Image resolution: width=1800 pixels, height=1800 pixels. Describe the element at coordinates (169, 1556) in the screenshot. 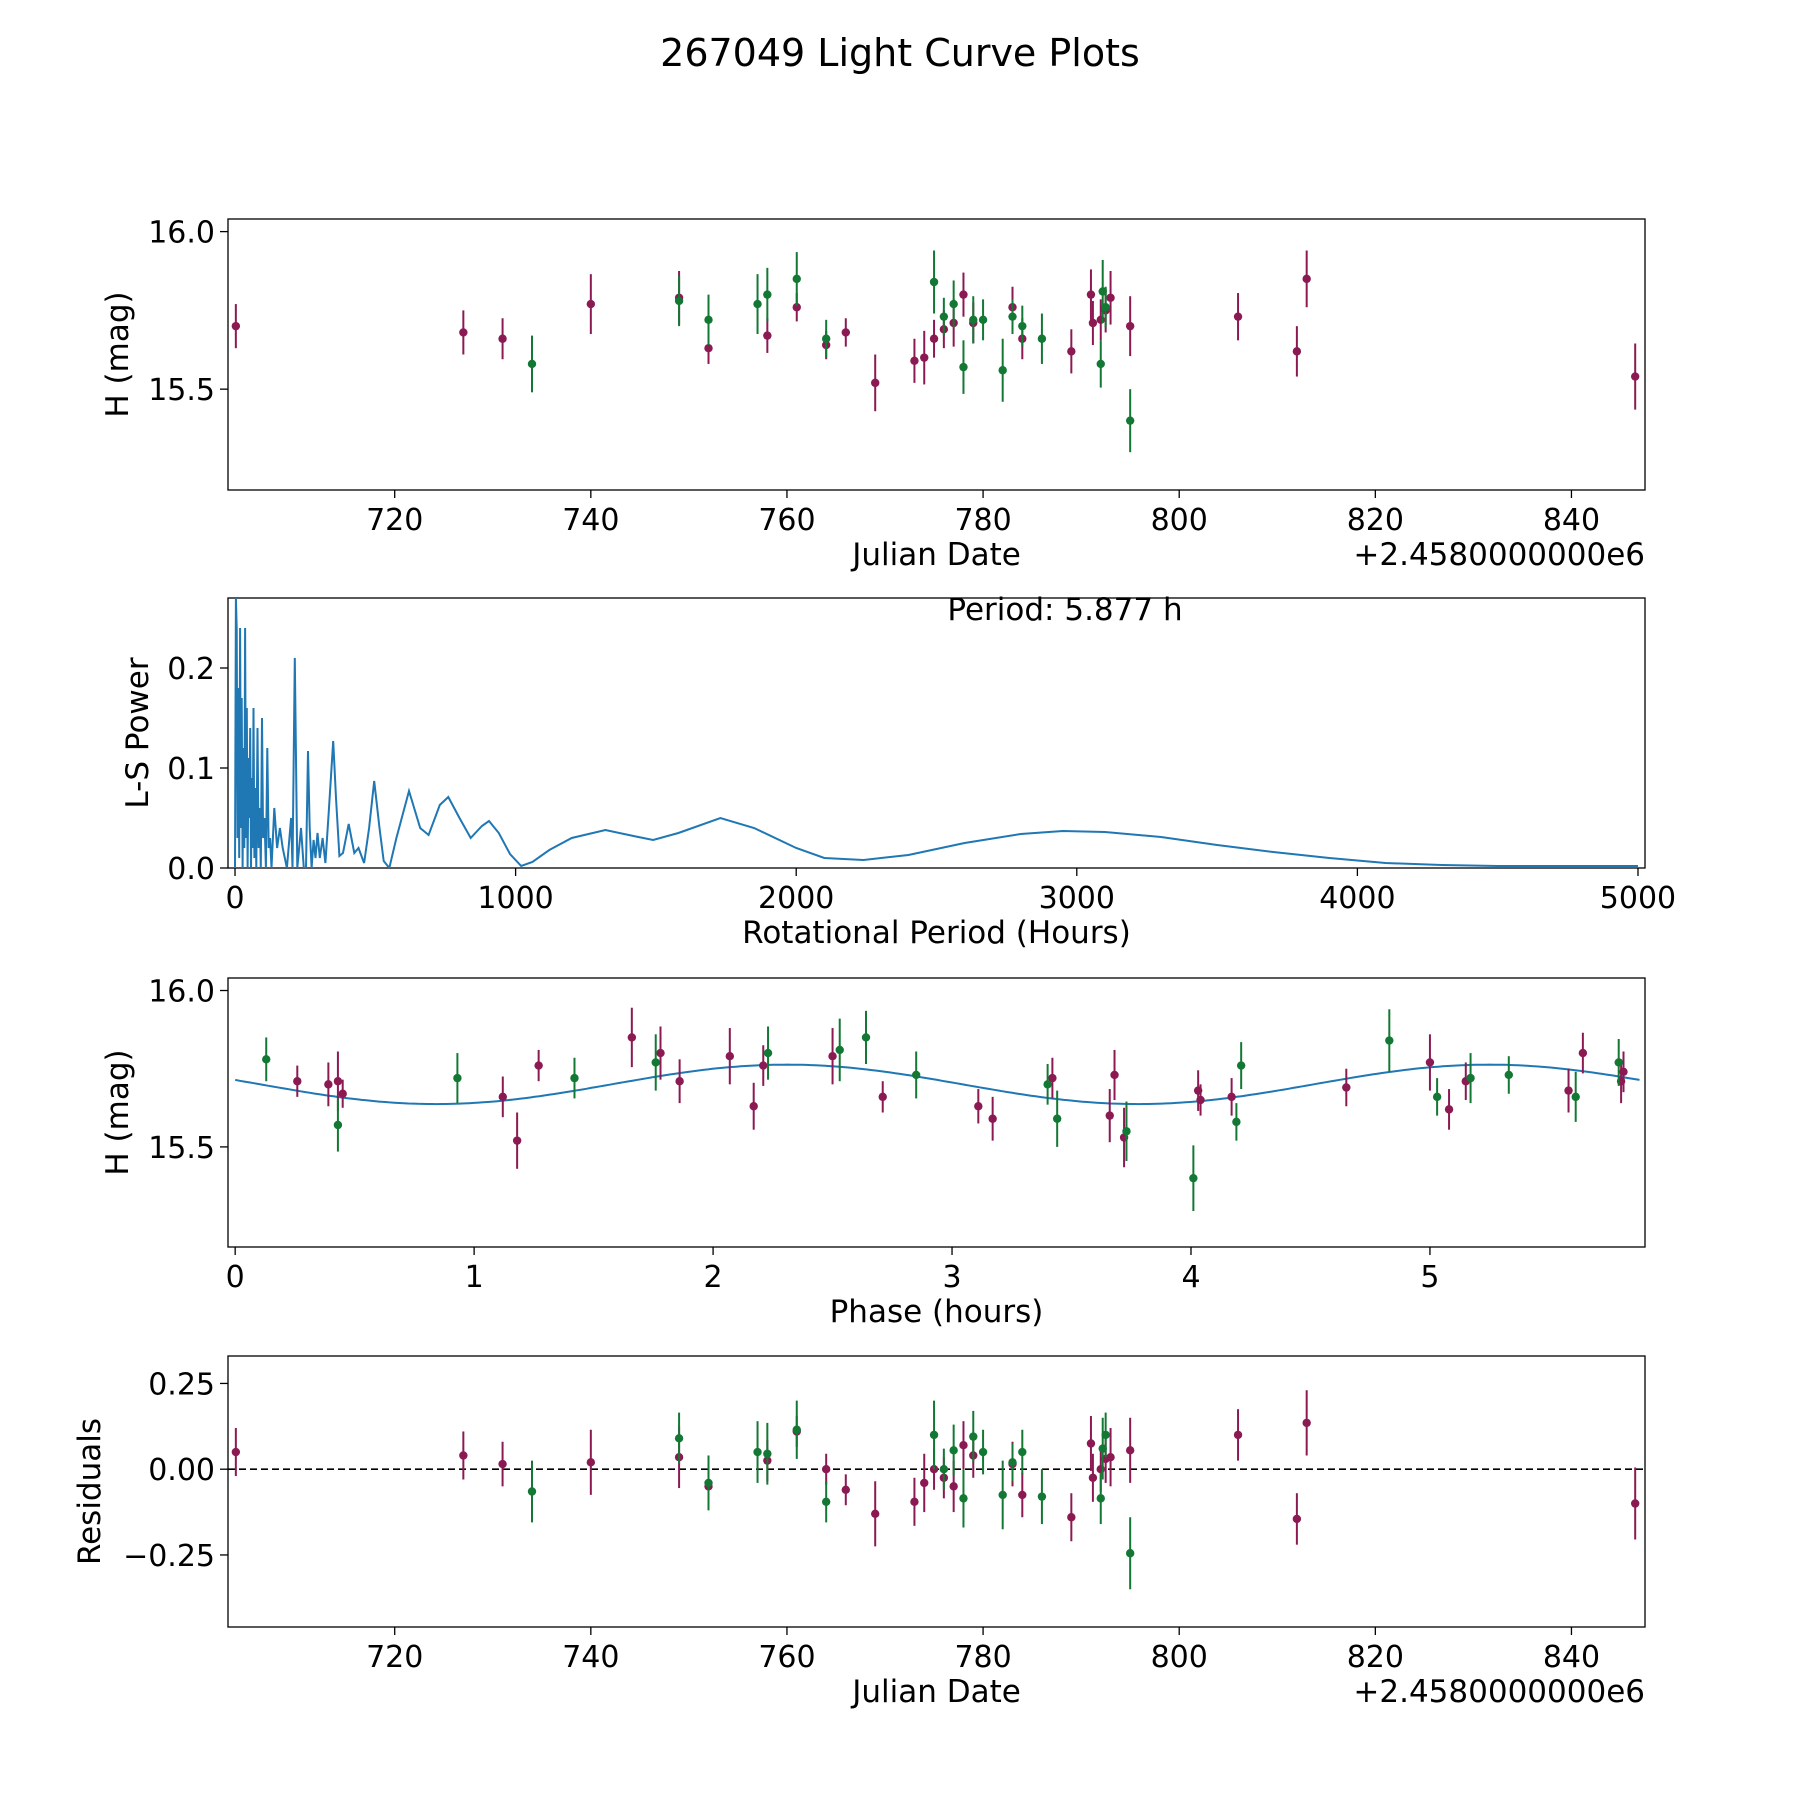

I see `y-tick-label: −0.25` at that location.